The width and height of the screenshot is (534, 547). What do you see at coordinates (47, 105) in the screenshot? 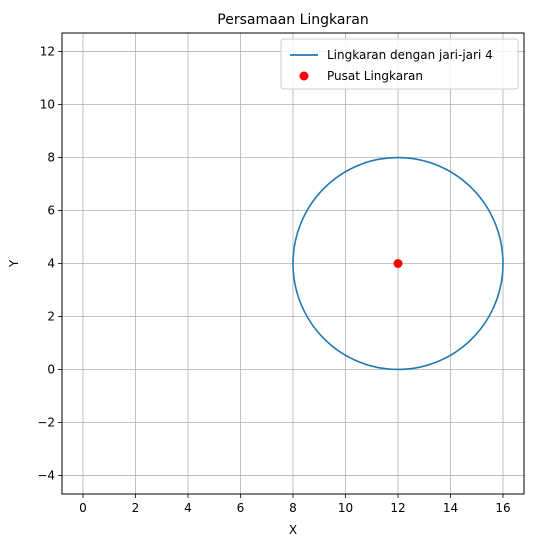
I see `y-tick-label: 10` at bounding box center [47, 105].